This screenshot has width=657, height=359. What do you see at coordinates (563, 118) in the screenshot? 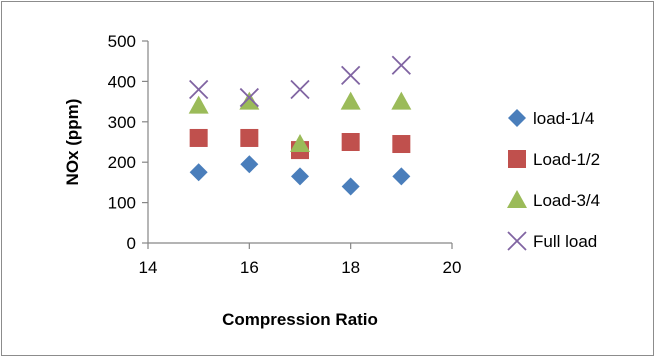
I see `legend-label: load-1/4` at bounding box center [563, 118].